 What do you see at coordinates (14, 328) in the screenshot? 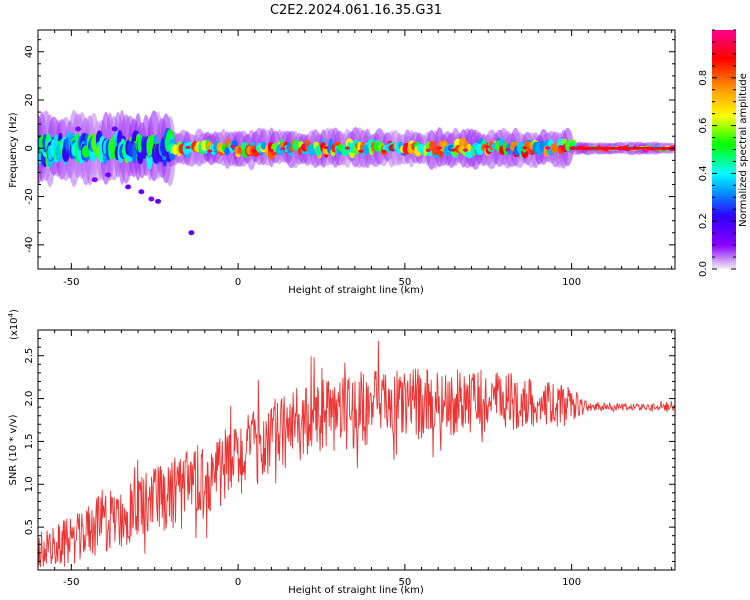
I see `snr-scale-base: (x10` at bounding box center [14, 328].